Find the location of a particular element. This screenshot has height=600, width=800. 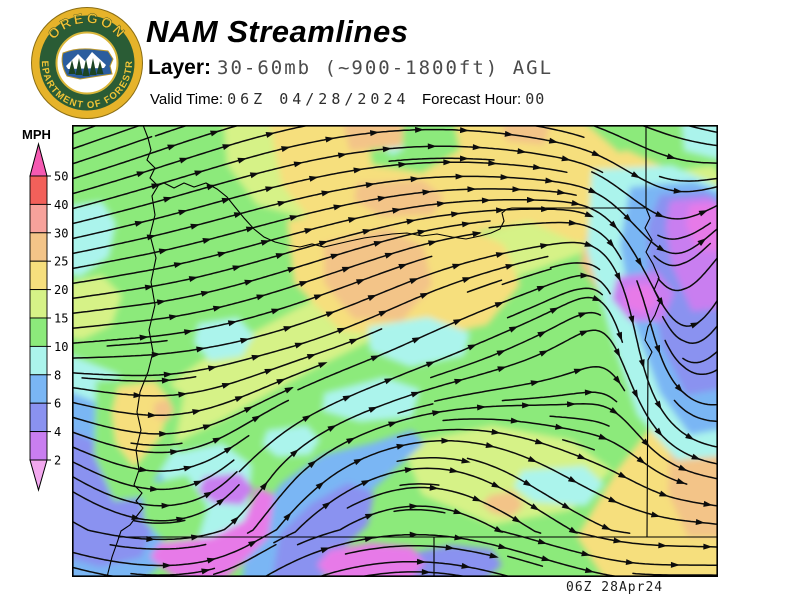

svg-text: 10 is located at coordinates (61, 347).